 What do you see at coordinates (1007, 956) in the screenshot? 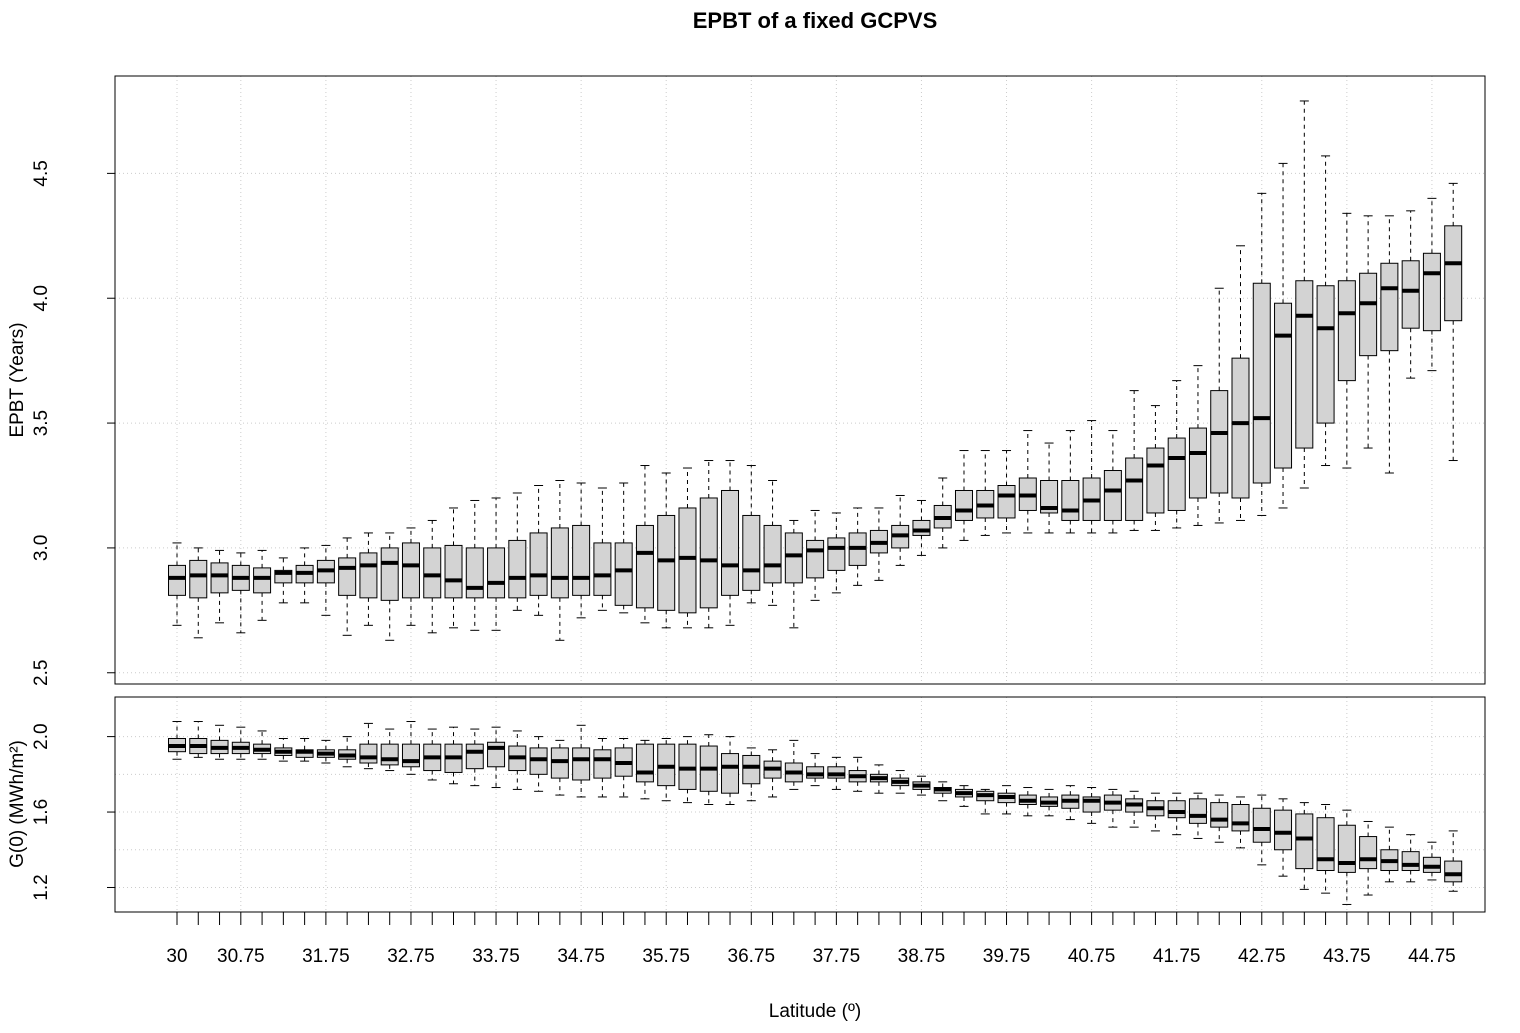
I see `x-tick-label: 39.75` at bounding box center [1007, 956].